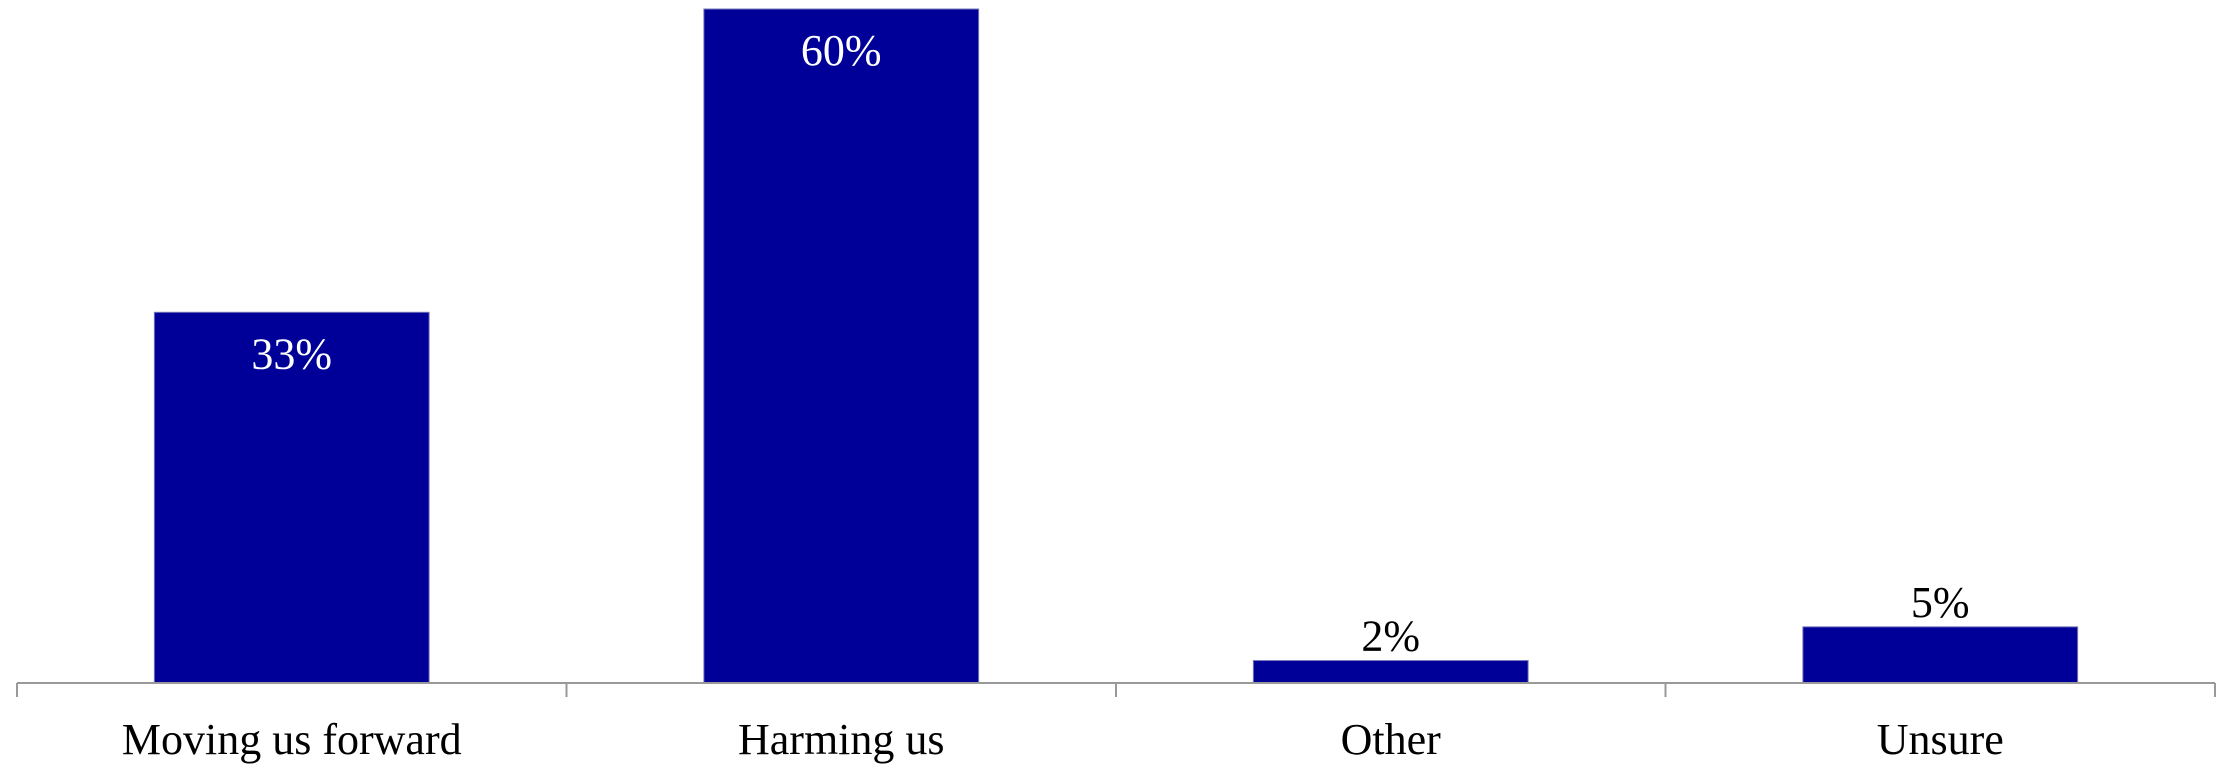  I want to click on data-label: 2%, so click(1390, 636).